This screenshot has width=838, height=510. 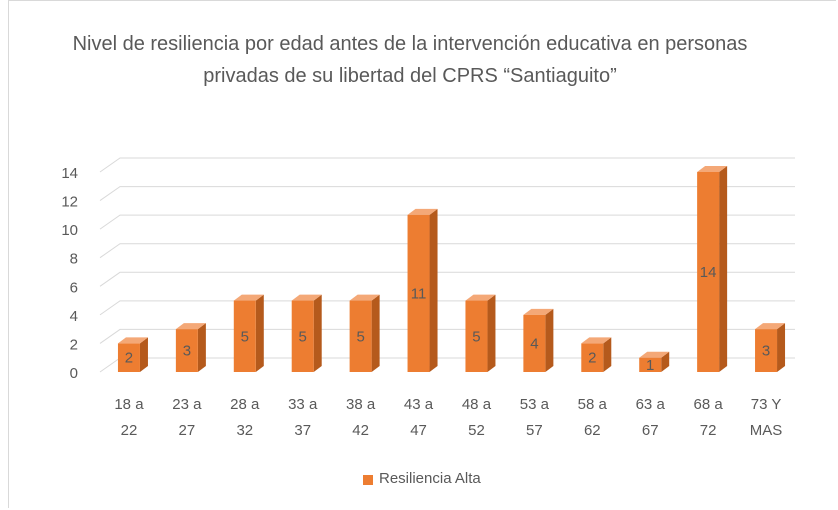 I want to click on x-tick-label: 48 a 52, so click(x=476, y=417).